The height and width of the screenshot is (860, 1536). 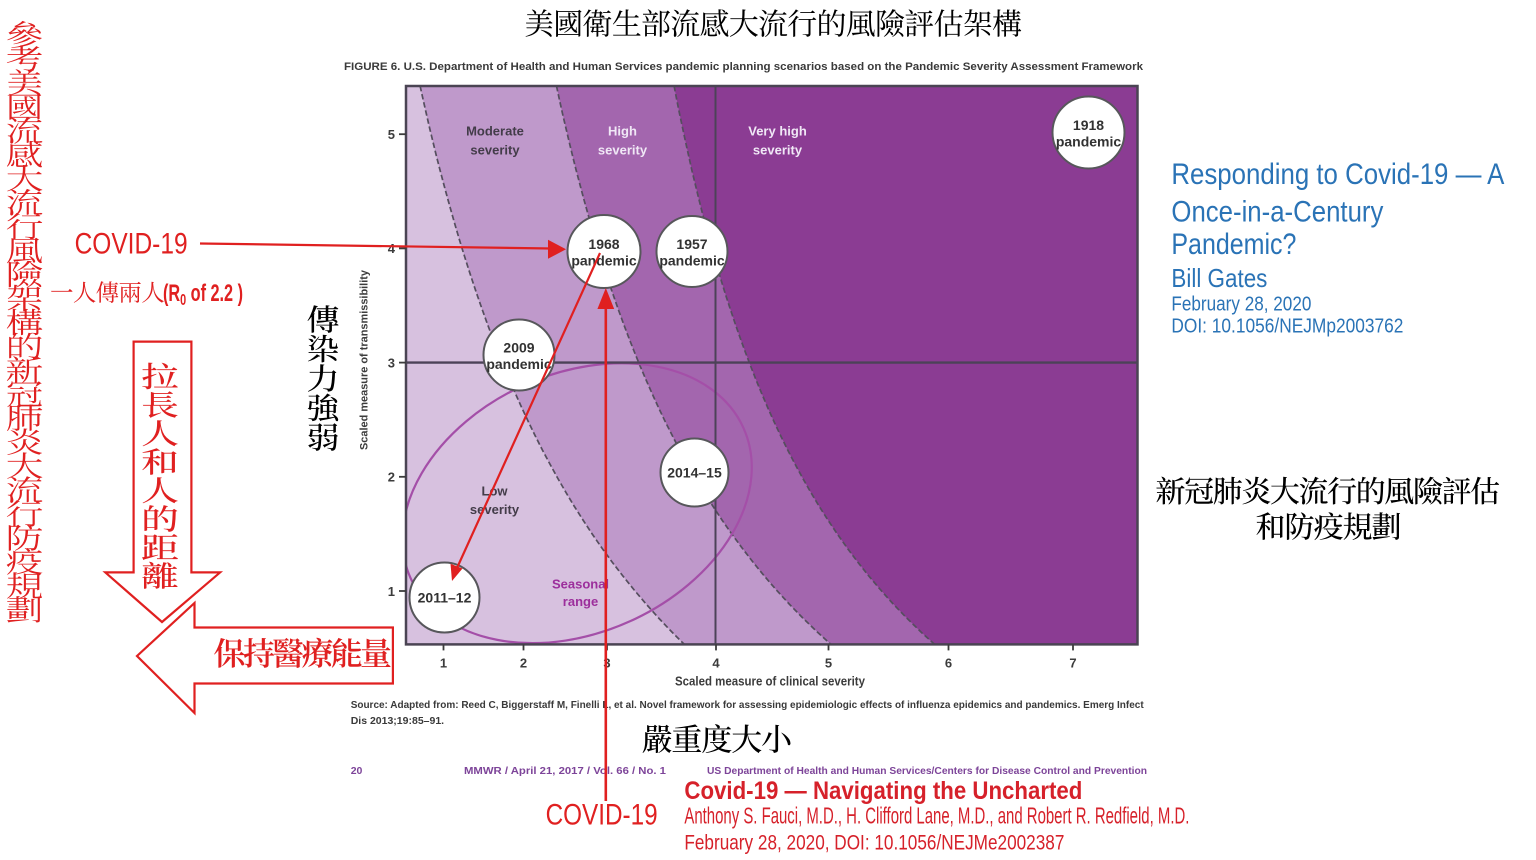 What do you see at coordinates (622, 131) in the screenshot?
I see `svg-text: High` at bounding box center [622, 131].